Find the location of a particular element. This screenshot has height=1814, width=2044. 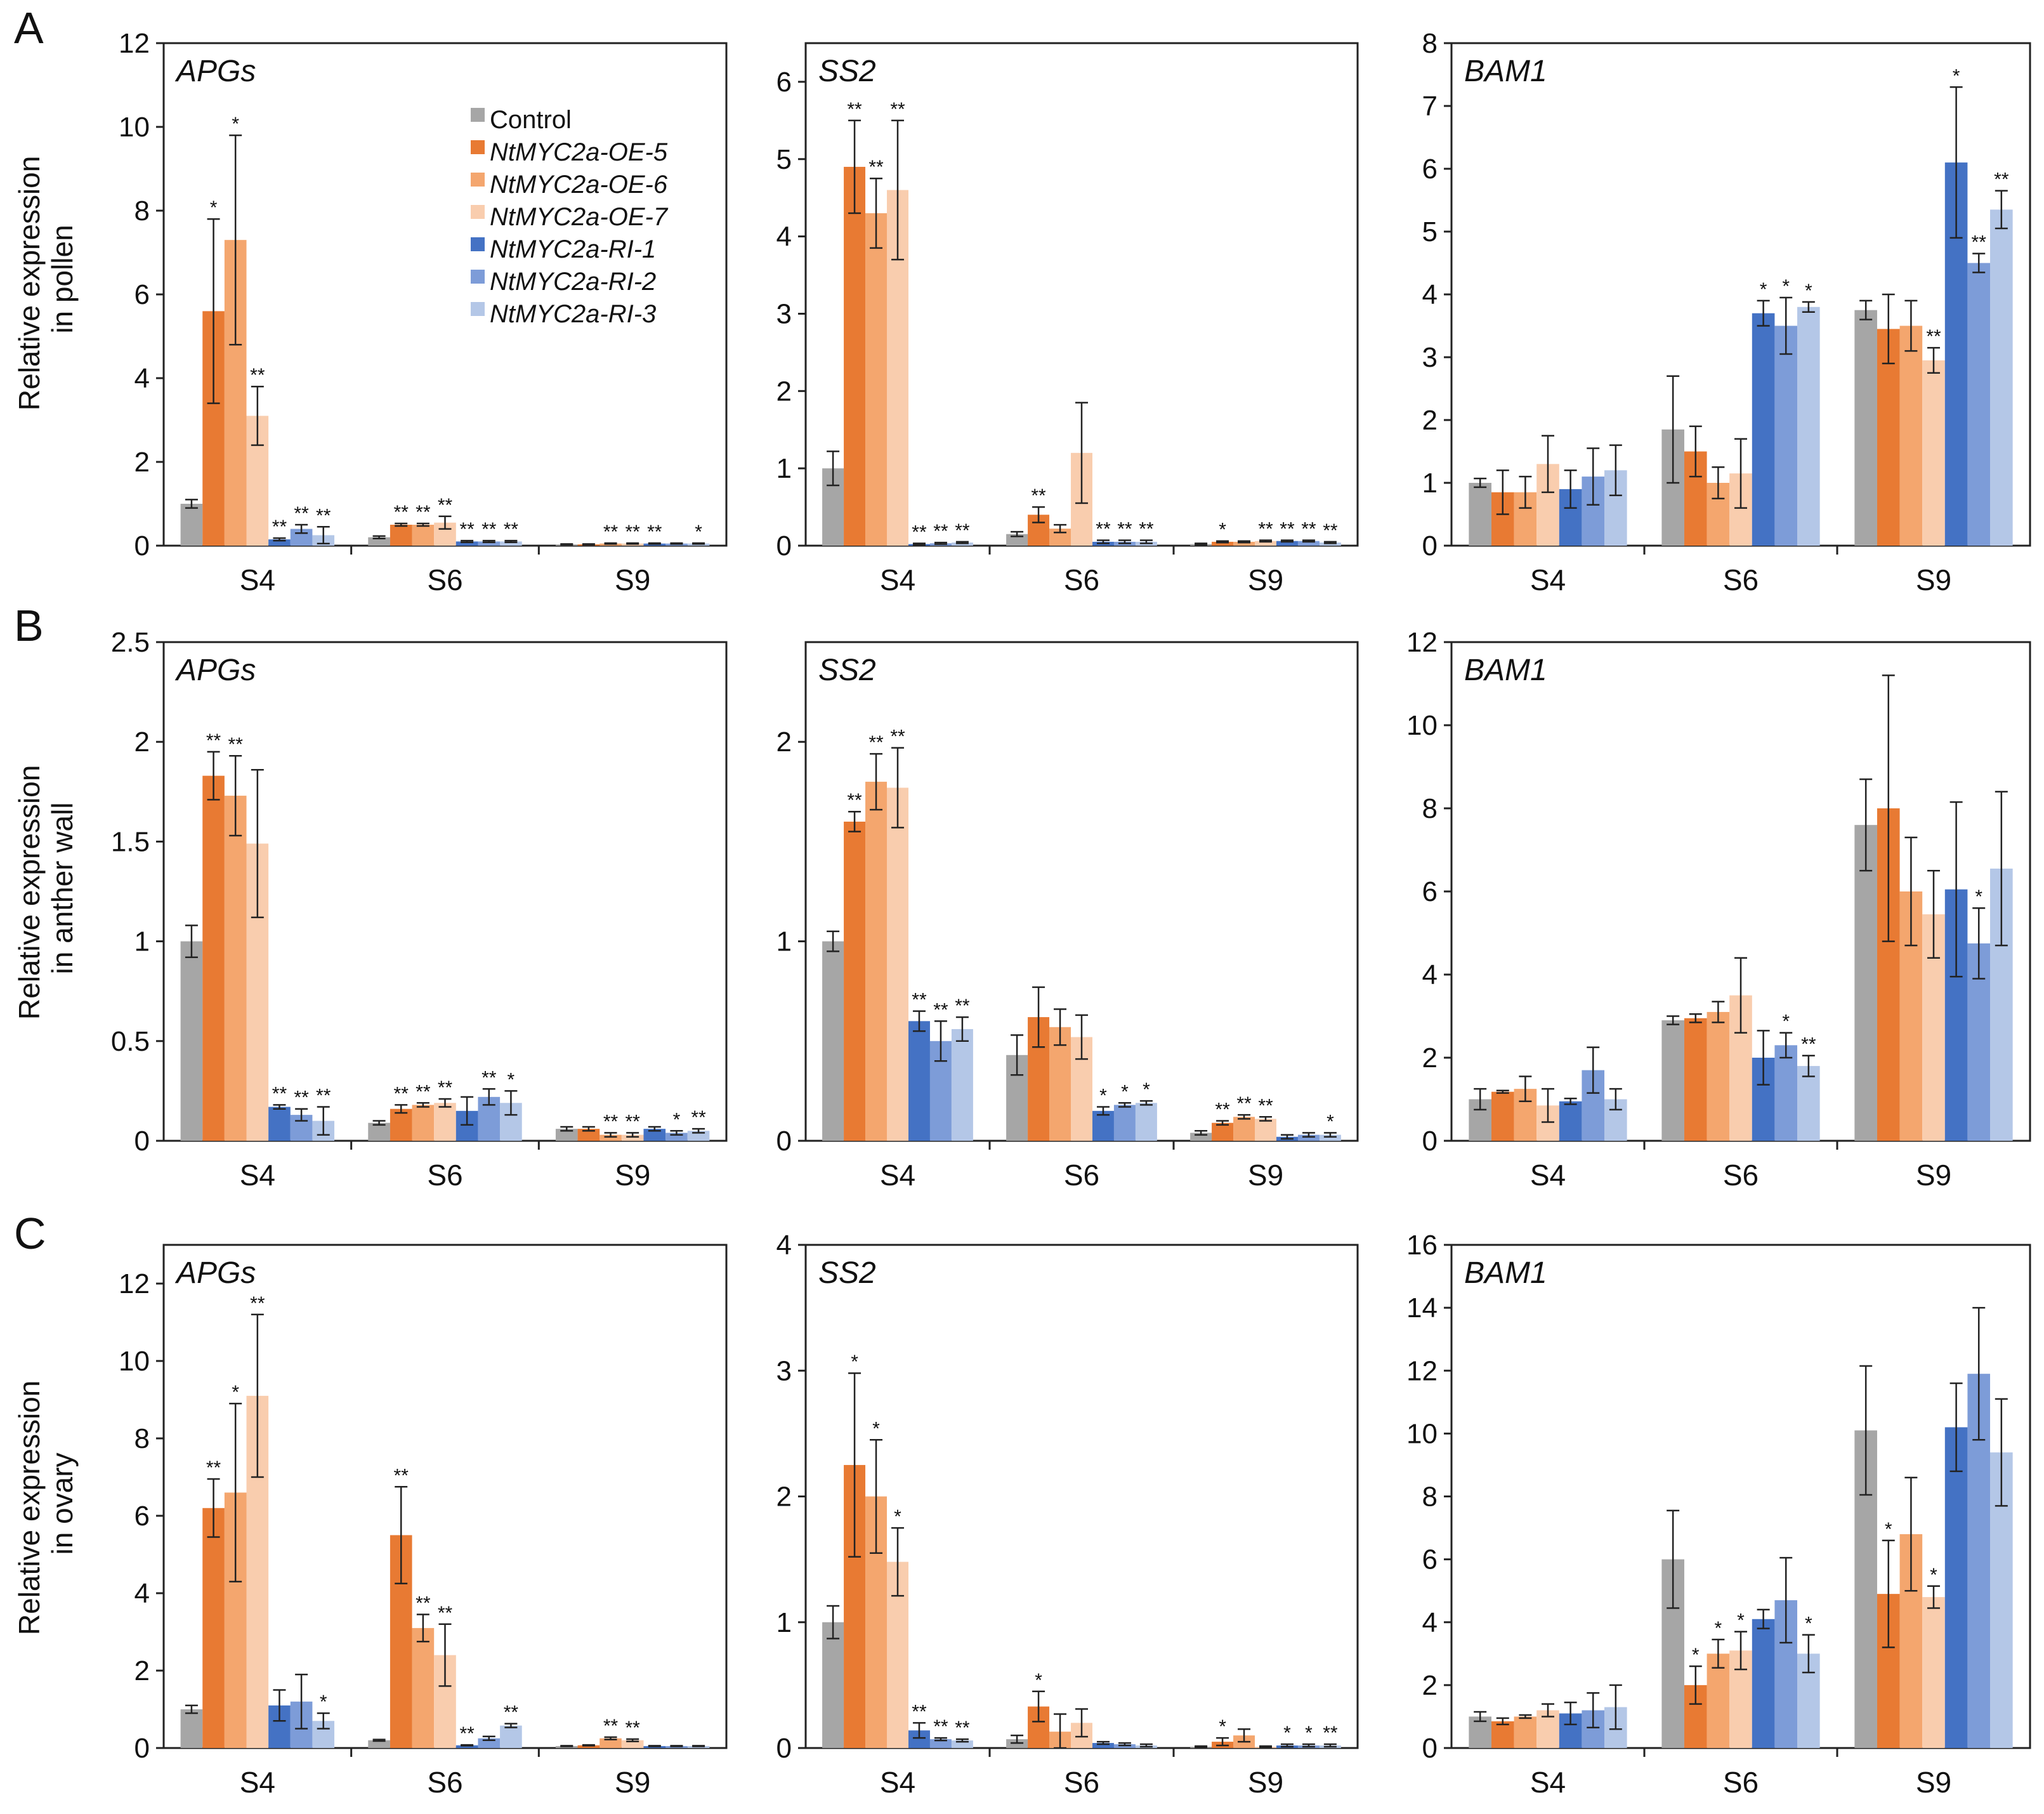

y-tick-label: 10 is located at coordinates (134, 127).